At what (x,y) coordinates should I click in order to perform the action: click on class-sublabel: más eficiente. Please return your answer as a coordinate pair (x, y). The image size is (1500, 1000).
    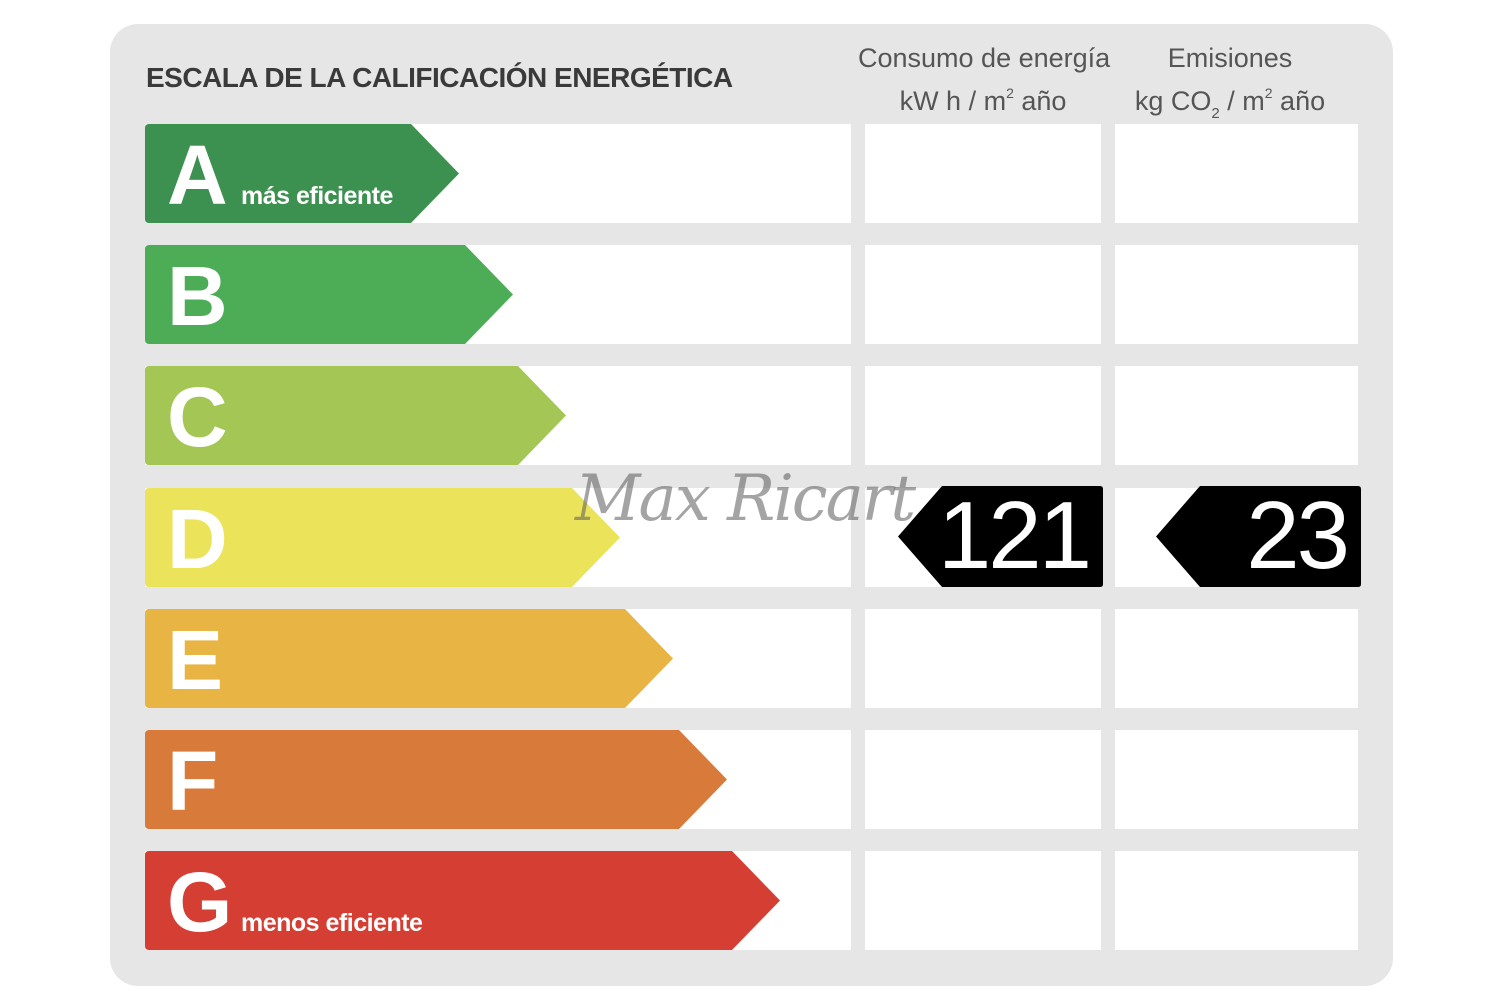
    Looking at the image, I should click on (317, 196).